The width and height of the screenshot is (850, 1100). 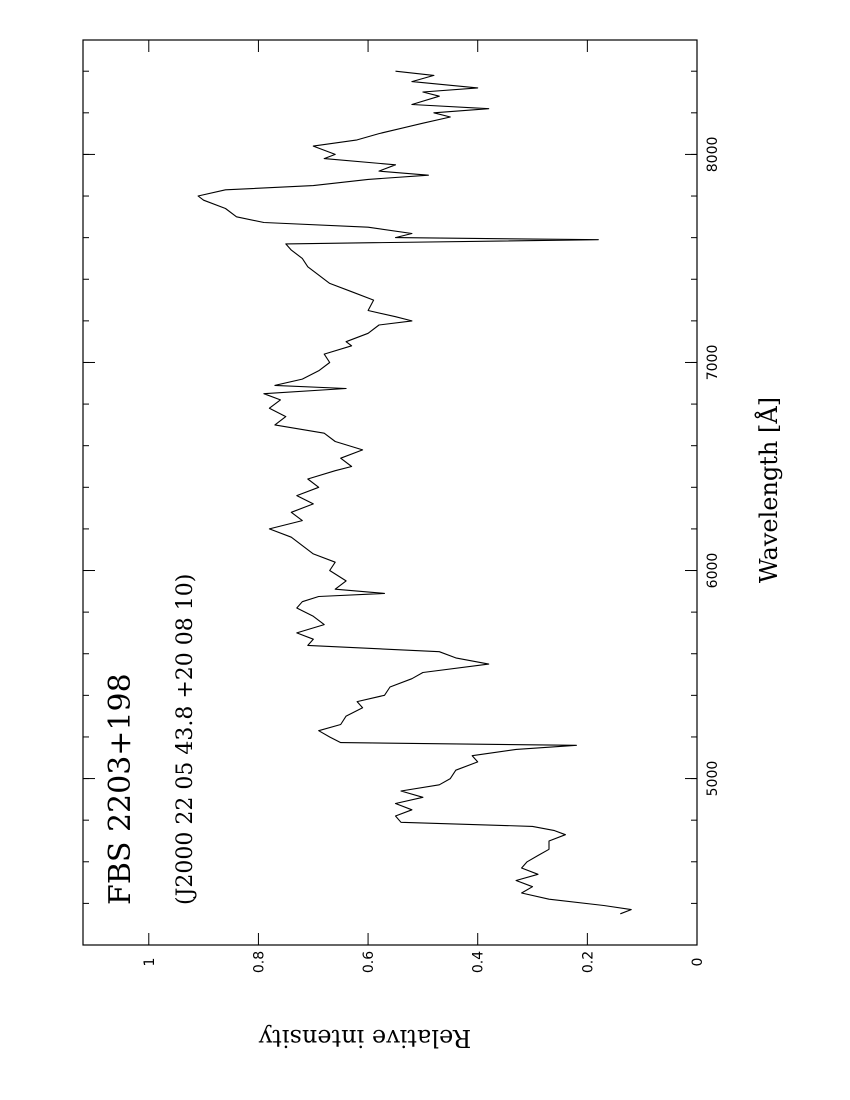 What do you see at coordinates (185, 739) in the screenshot?
I see `chart-subtitle: (J2000 22 05 43.8 +20 08 10)` at bounding box center [185, 739].